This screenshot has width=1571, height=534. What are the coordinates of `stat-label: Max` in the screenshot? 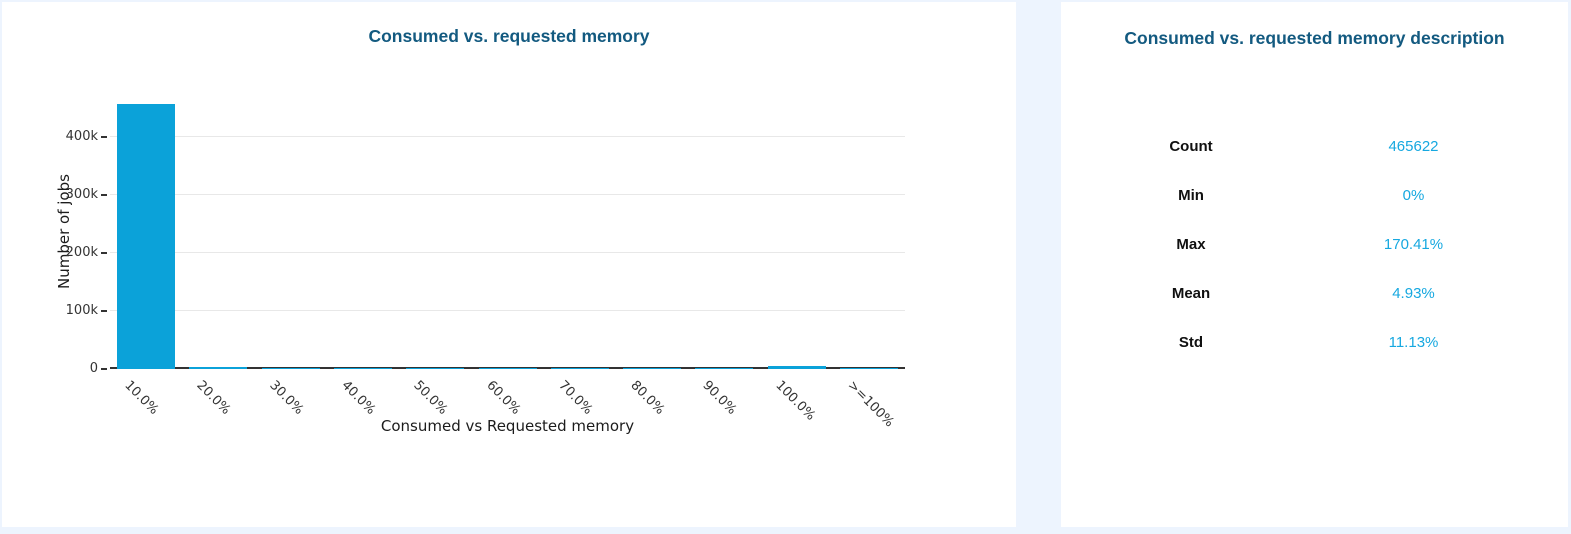 It's located at (1191, 244).